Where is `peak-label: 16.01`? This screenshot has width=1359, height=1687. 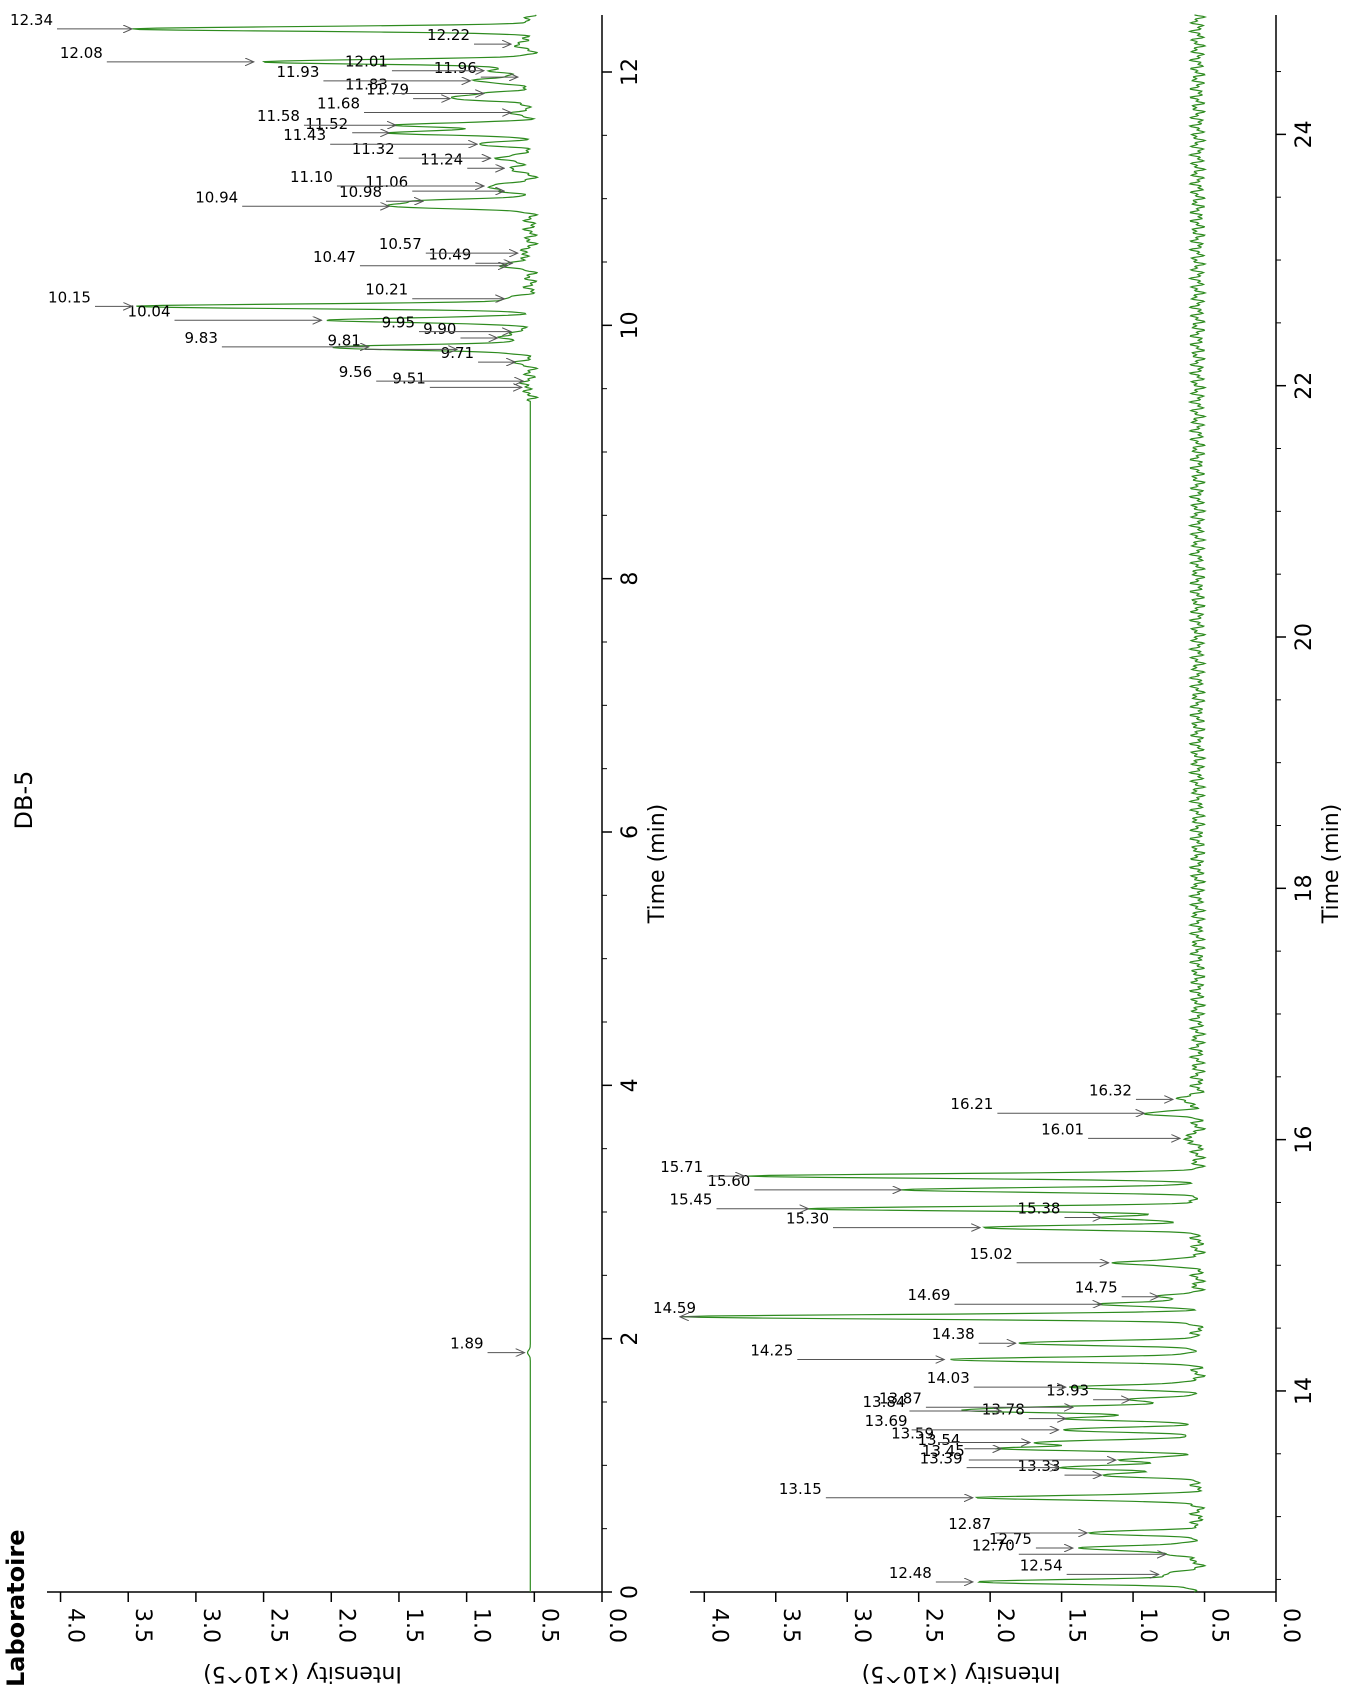
peak-label: 16.01 is located at coordinates (1062, 1129).